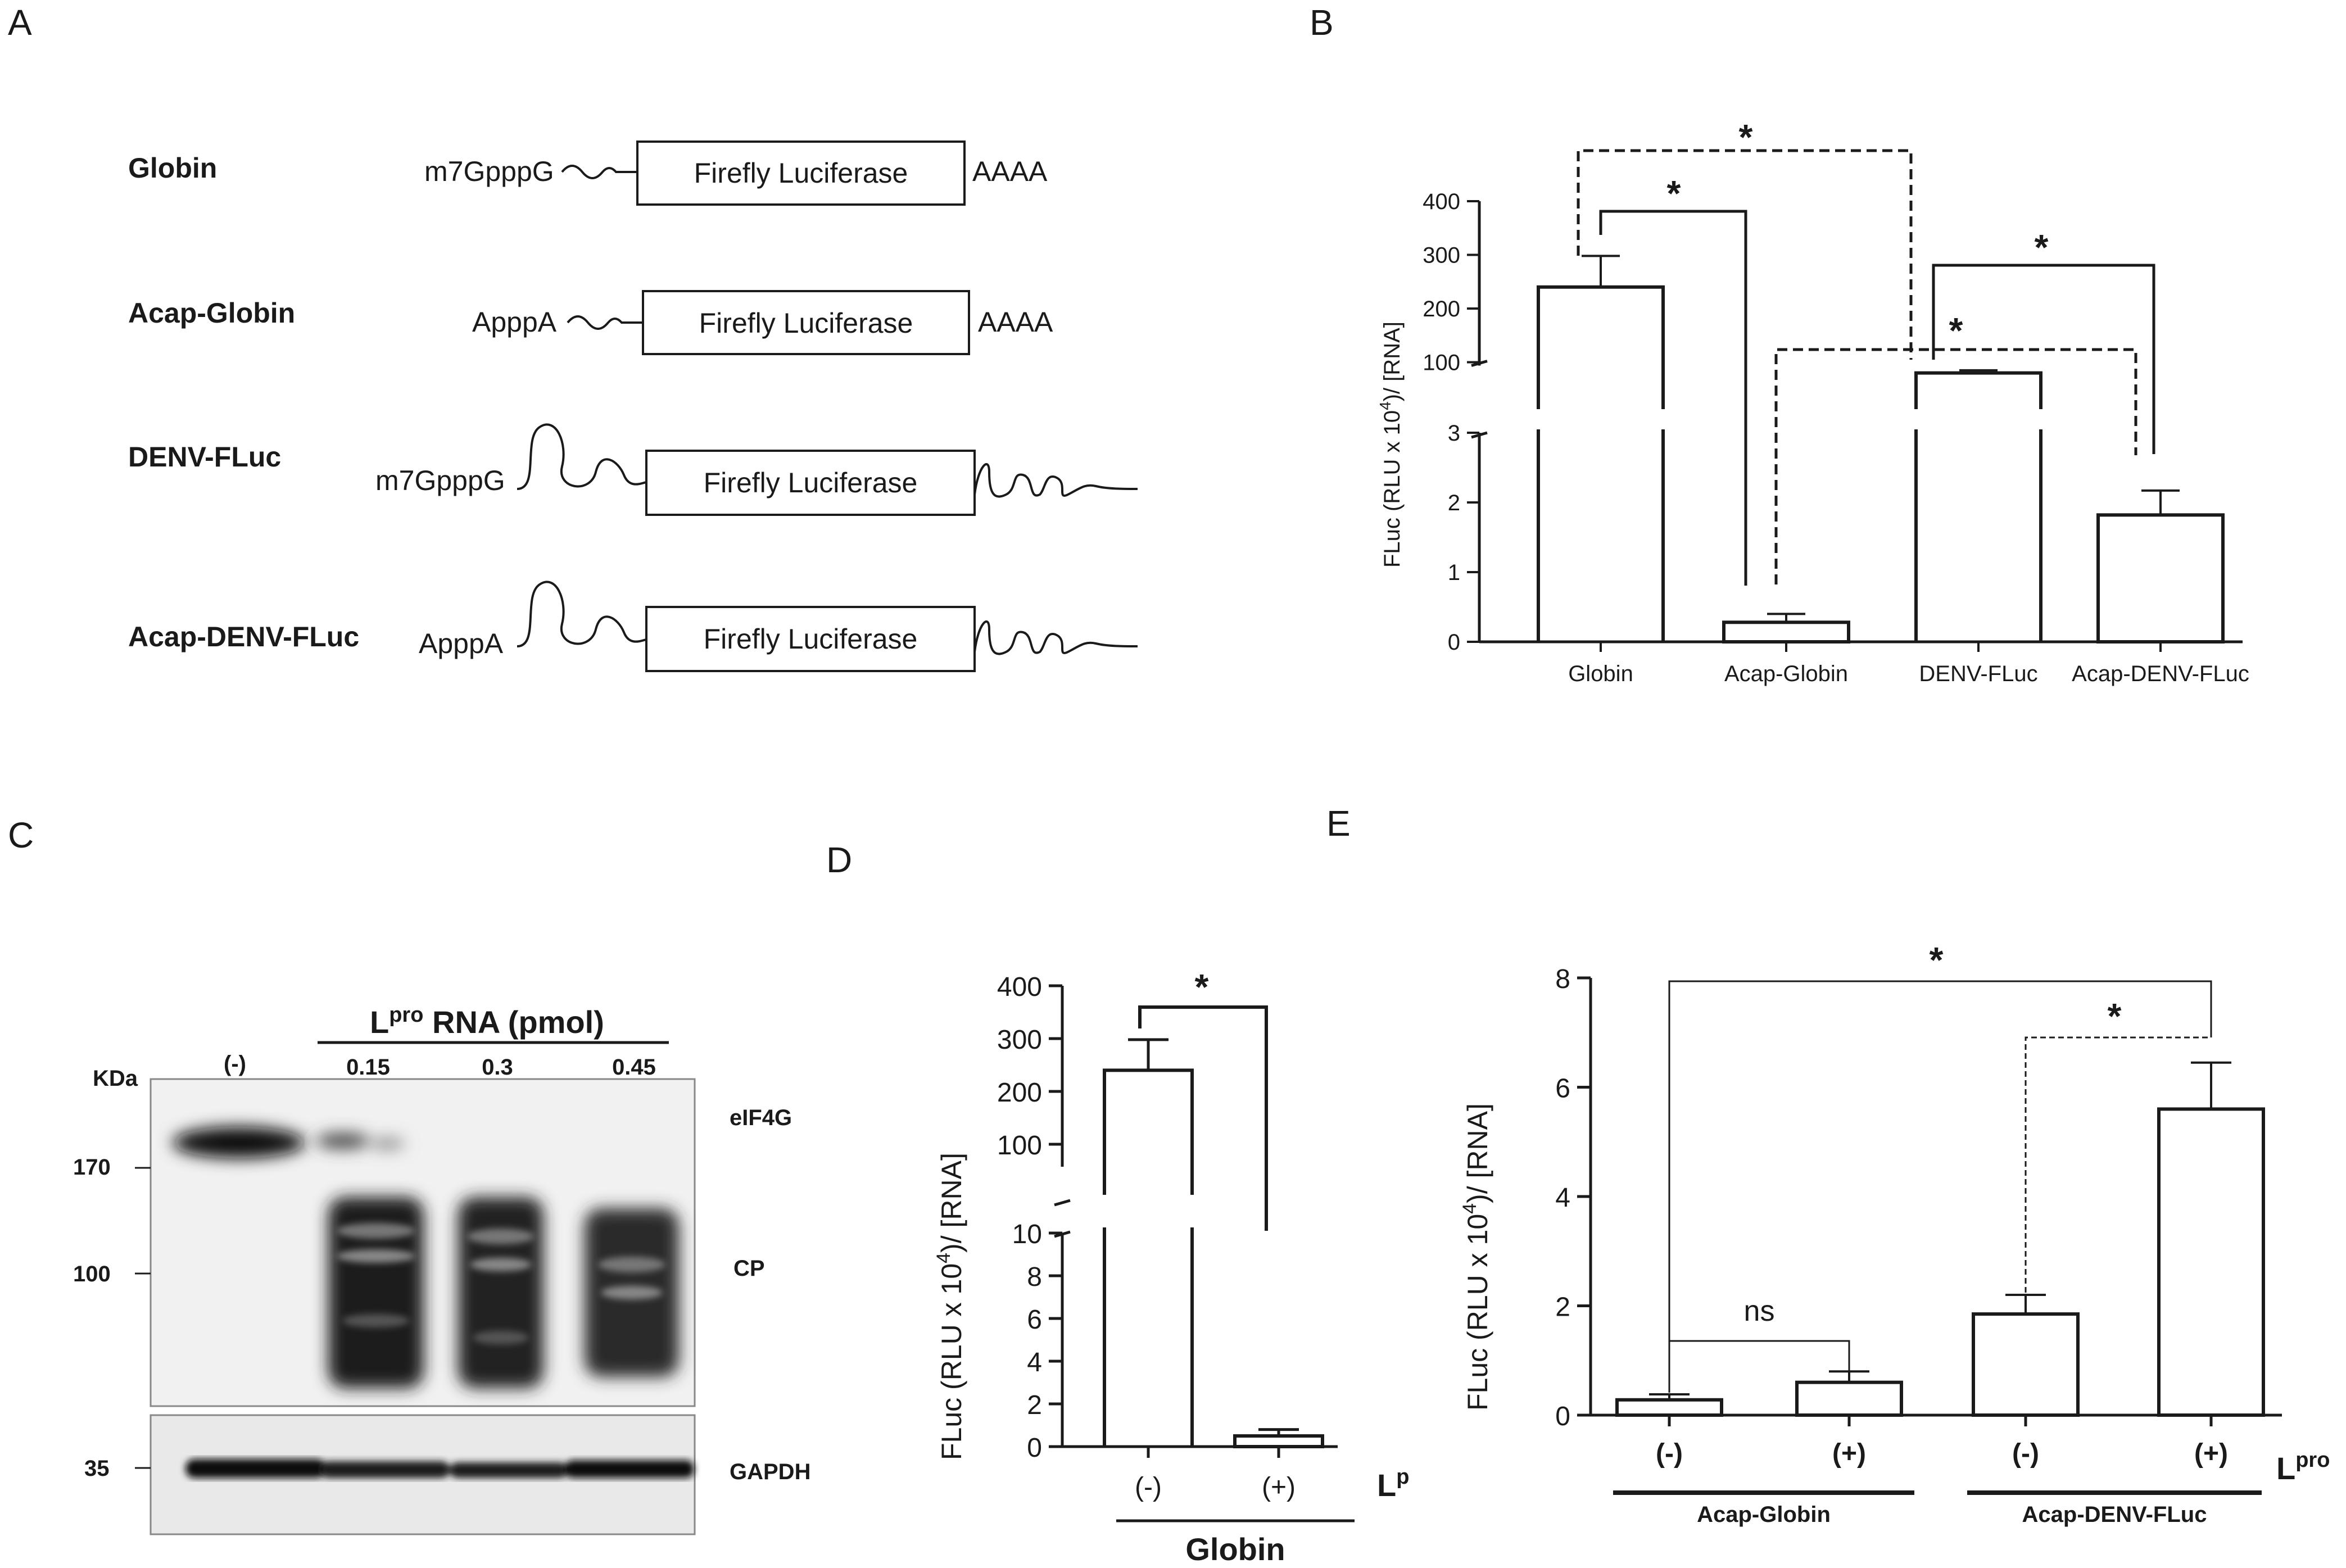  Describe the element at coordinates (440, 481) in the screenshot. I see `cap-denv-fluc: m7GpppG` at that location.